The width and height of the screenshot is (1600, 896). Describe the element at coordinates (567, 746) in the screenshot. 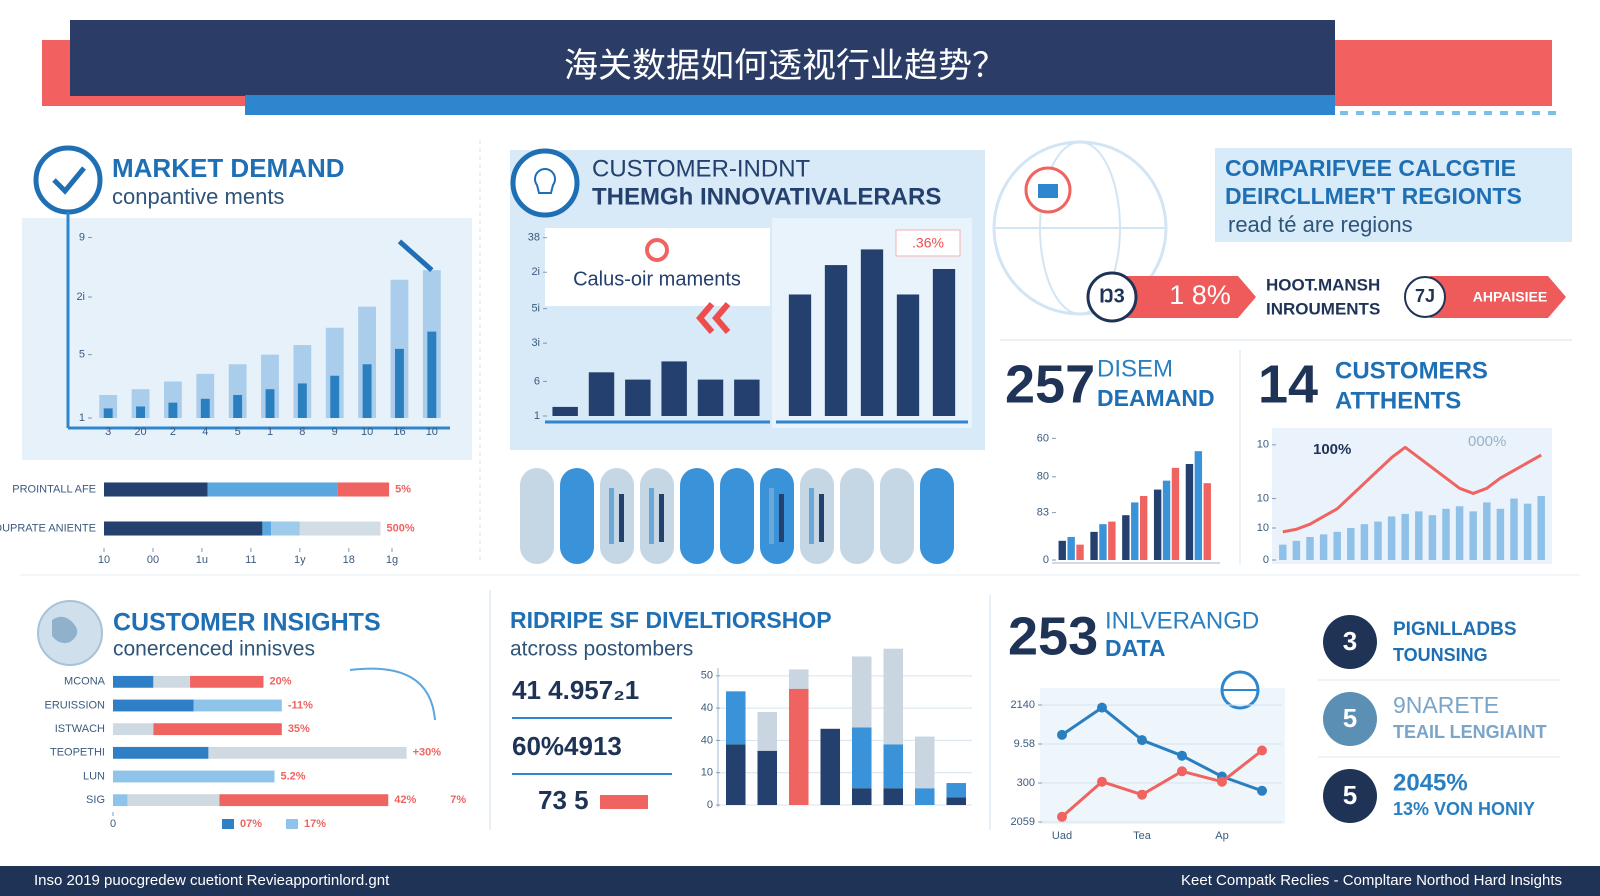

I see `stat: 60%4913` at that location.